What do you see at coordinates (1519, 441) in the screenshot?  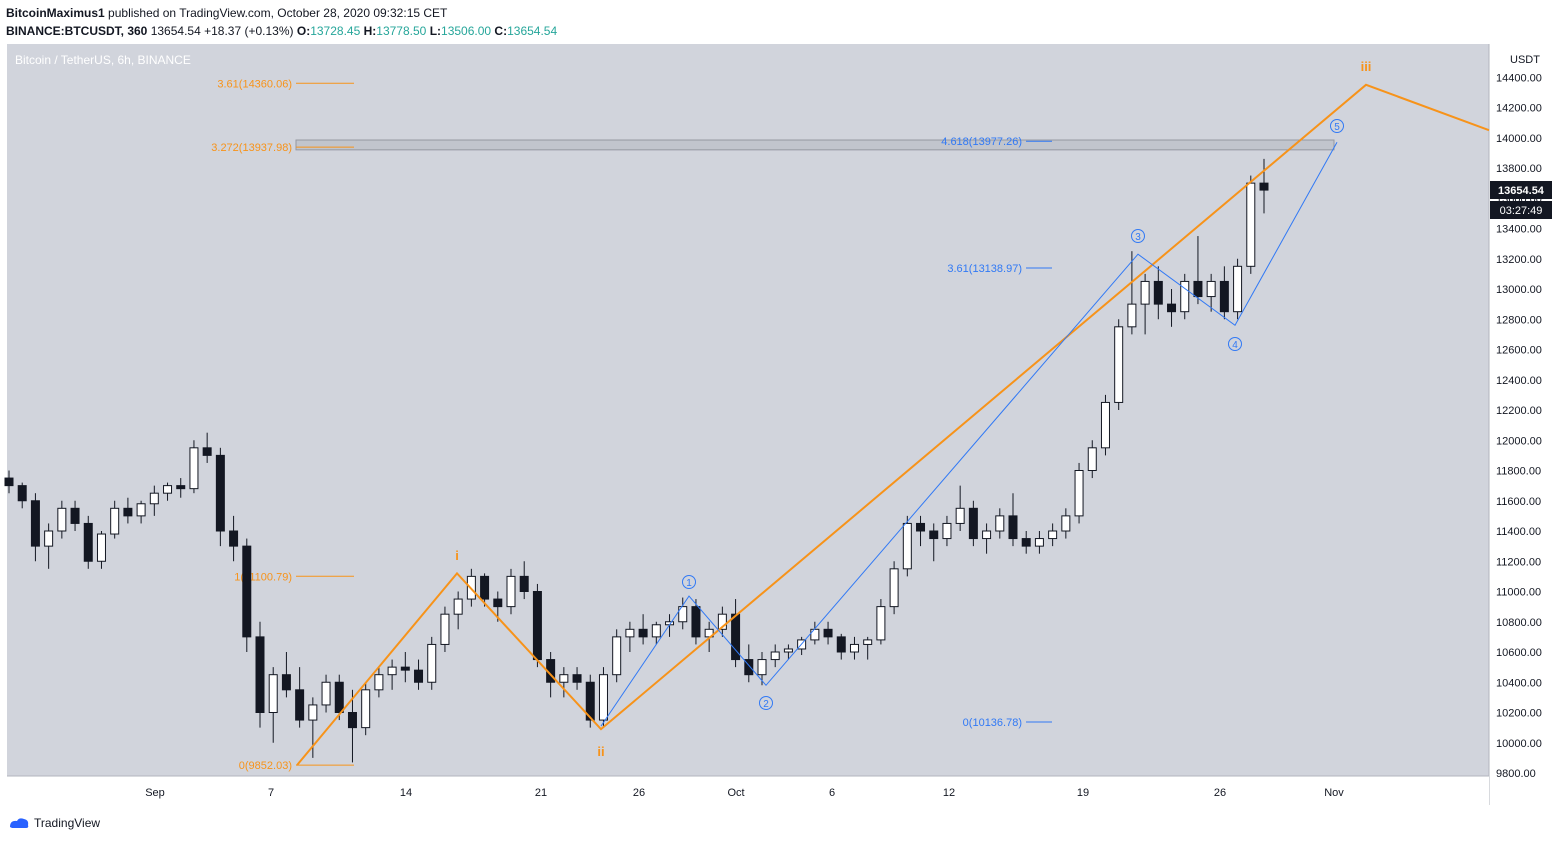 I see `y-tick-label: 12000.00` at bounding box center [1519, 441].